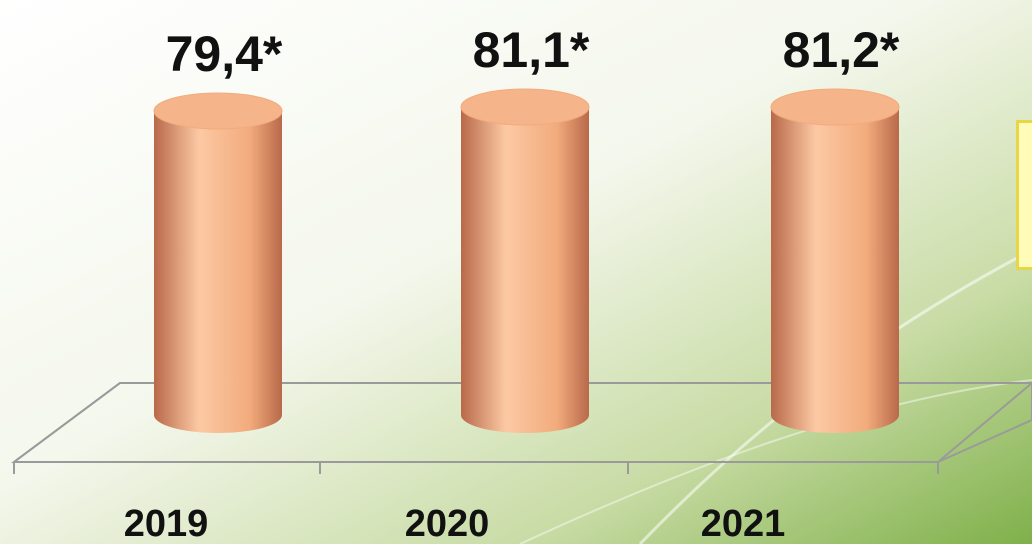  I want to click on bar-2020, so click(525, 260).